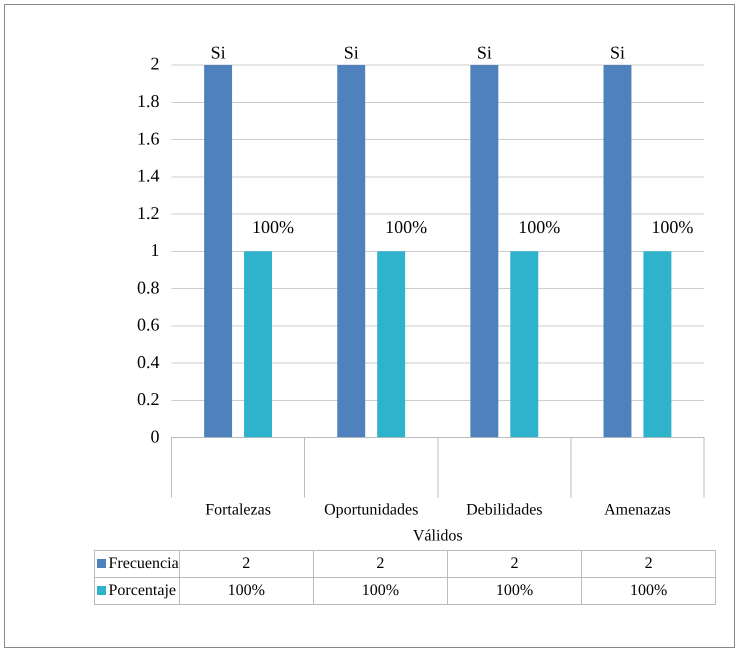 The height and width of the screenshot is (654, 741). What do you see at coordinates (148, 324) in the screenshot?
I see `y-tick-label: 0.6` at bounding box center [148, 324].